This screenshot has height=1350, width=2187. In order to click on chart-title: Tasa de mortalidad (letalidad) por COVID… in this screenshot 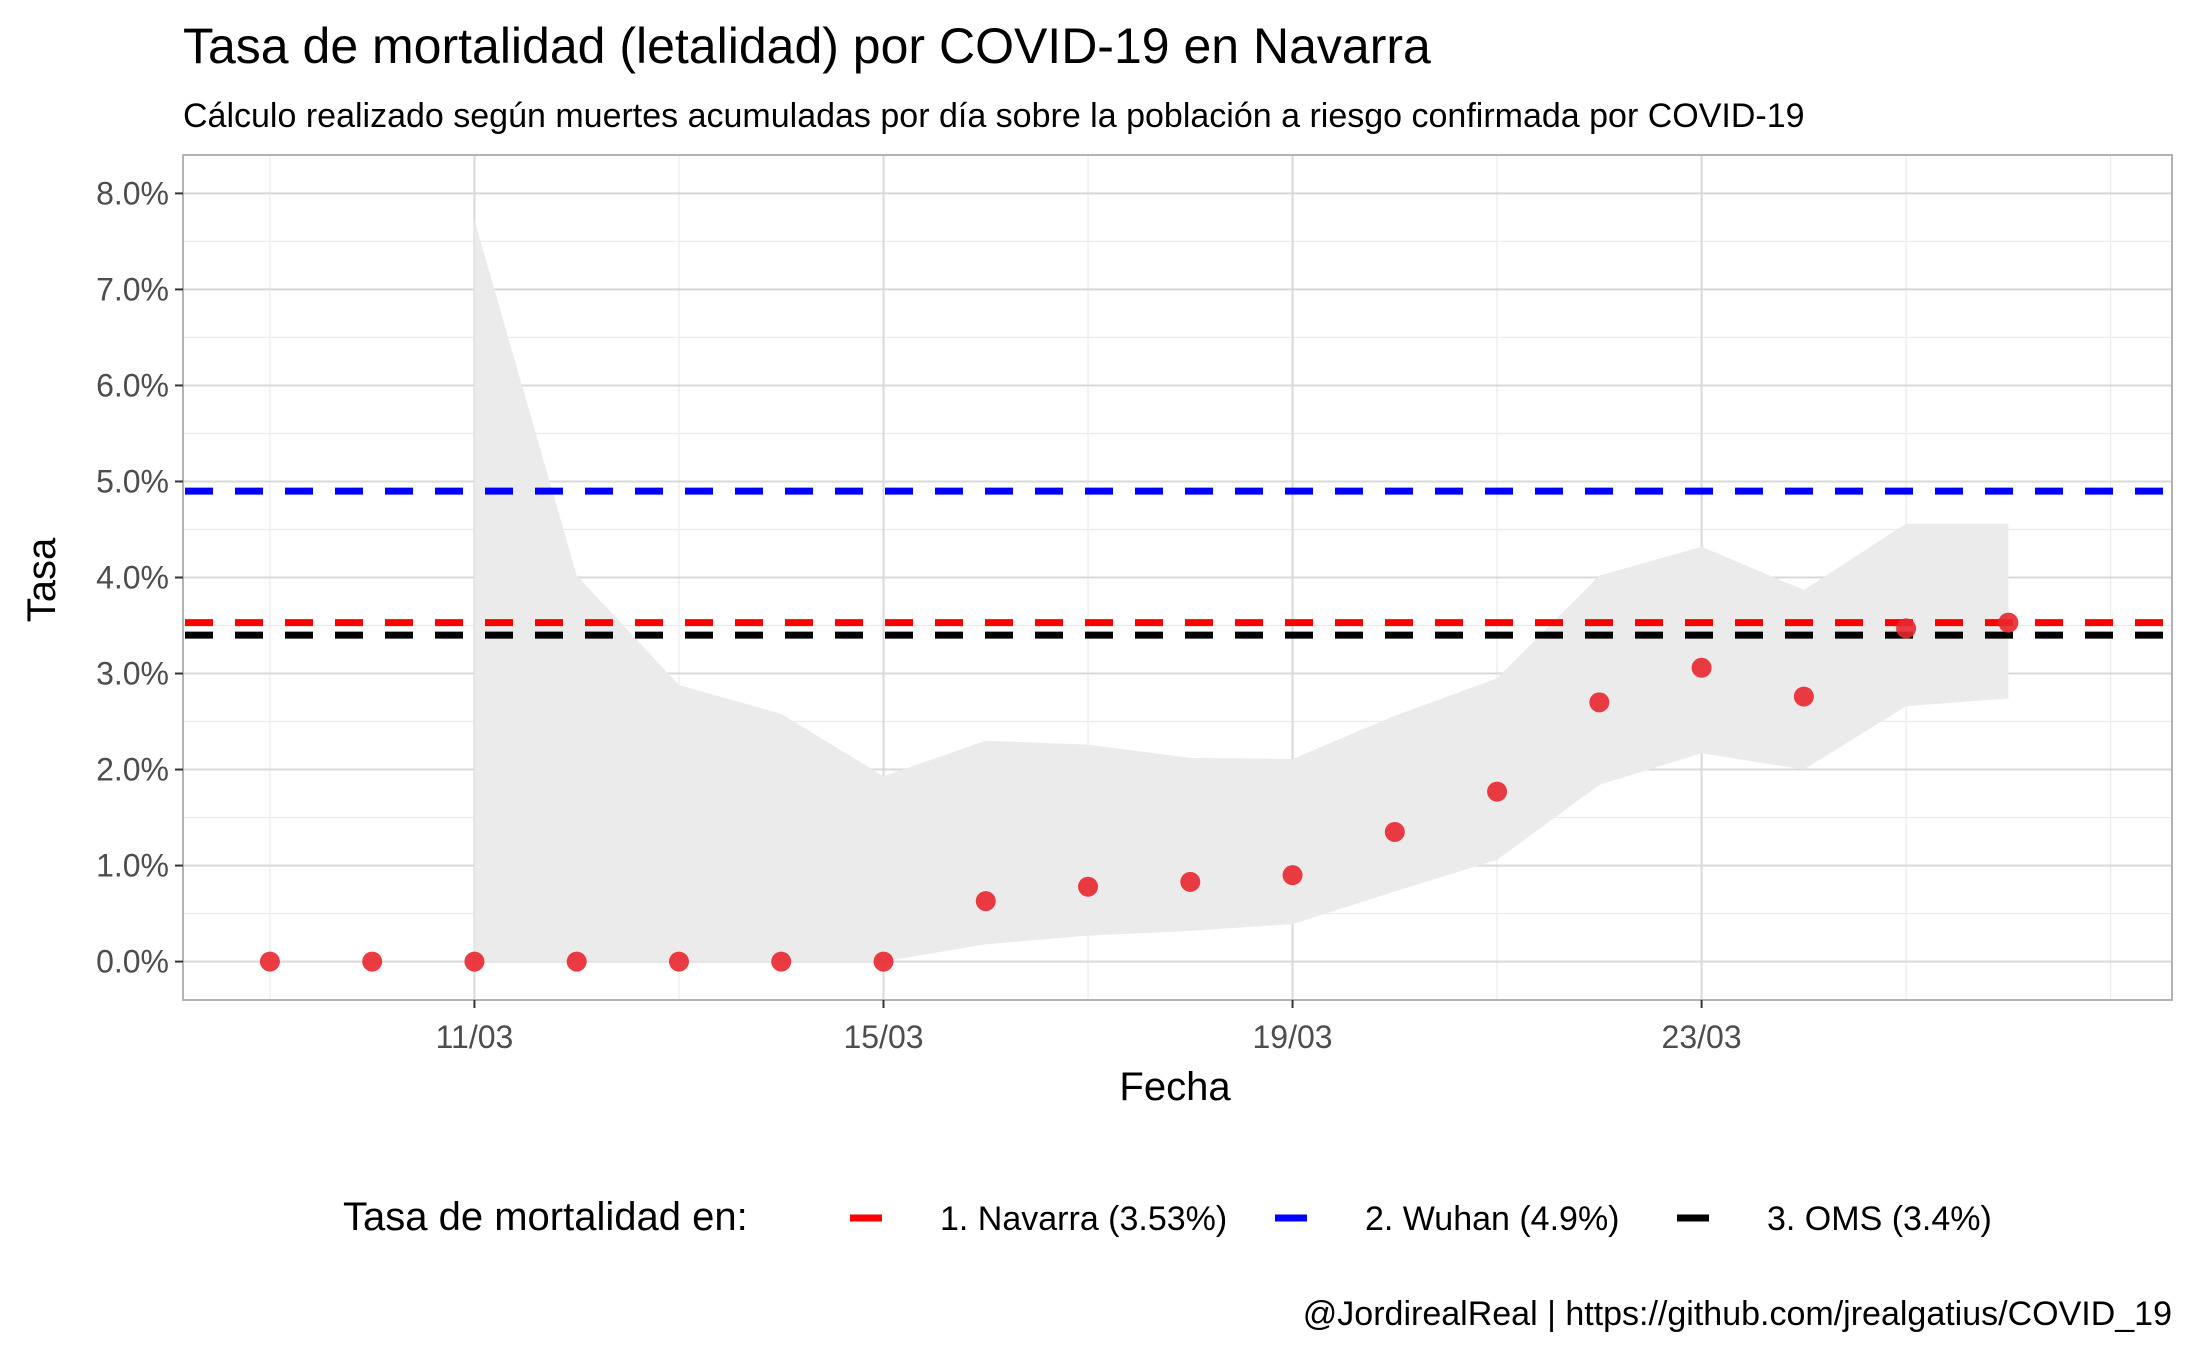, I will do `click(807, 46)`.